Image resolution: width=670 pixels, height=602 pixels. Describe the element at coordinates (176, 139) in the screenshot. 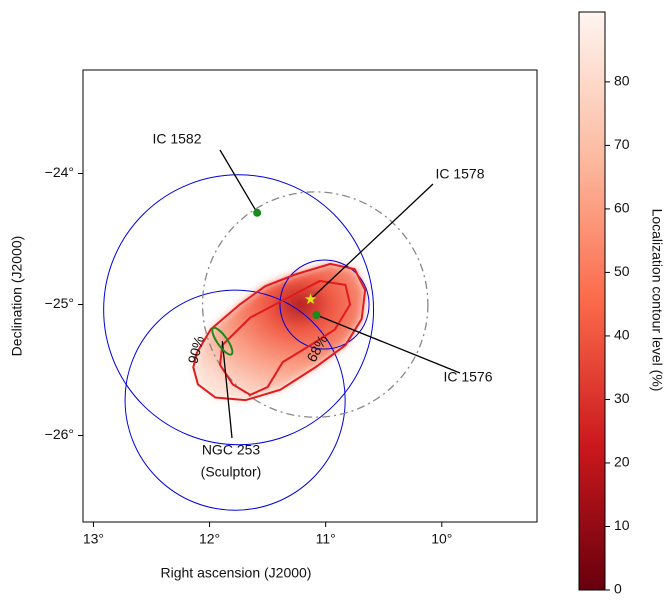

I see `source-label: IC 1582` at that location.